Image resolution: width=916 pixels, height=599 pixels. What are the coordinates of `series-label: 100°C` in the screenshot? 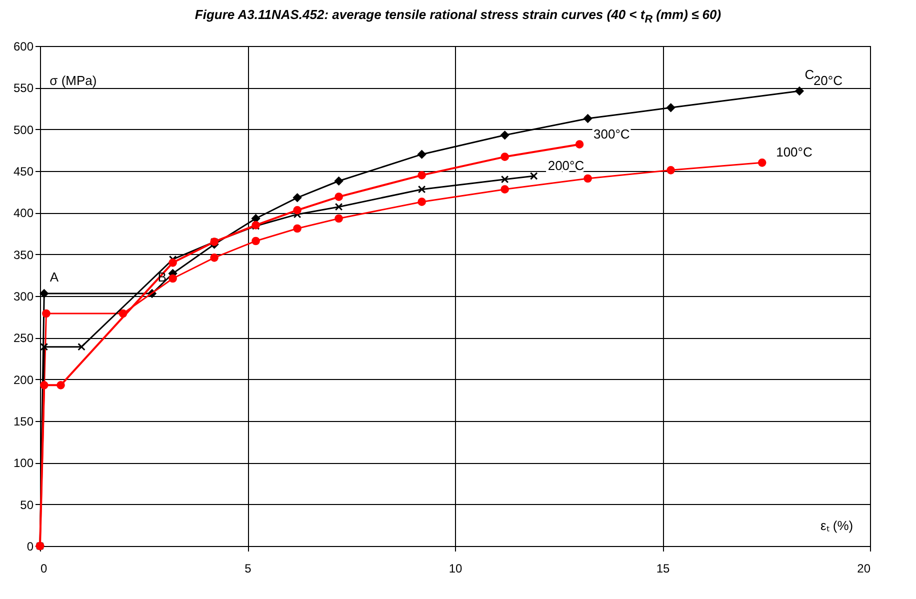 It's located at (794, 152).